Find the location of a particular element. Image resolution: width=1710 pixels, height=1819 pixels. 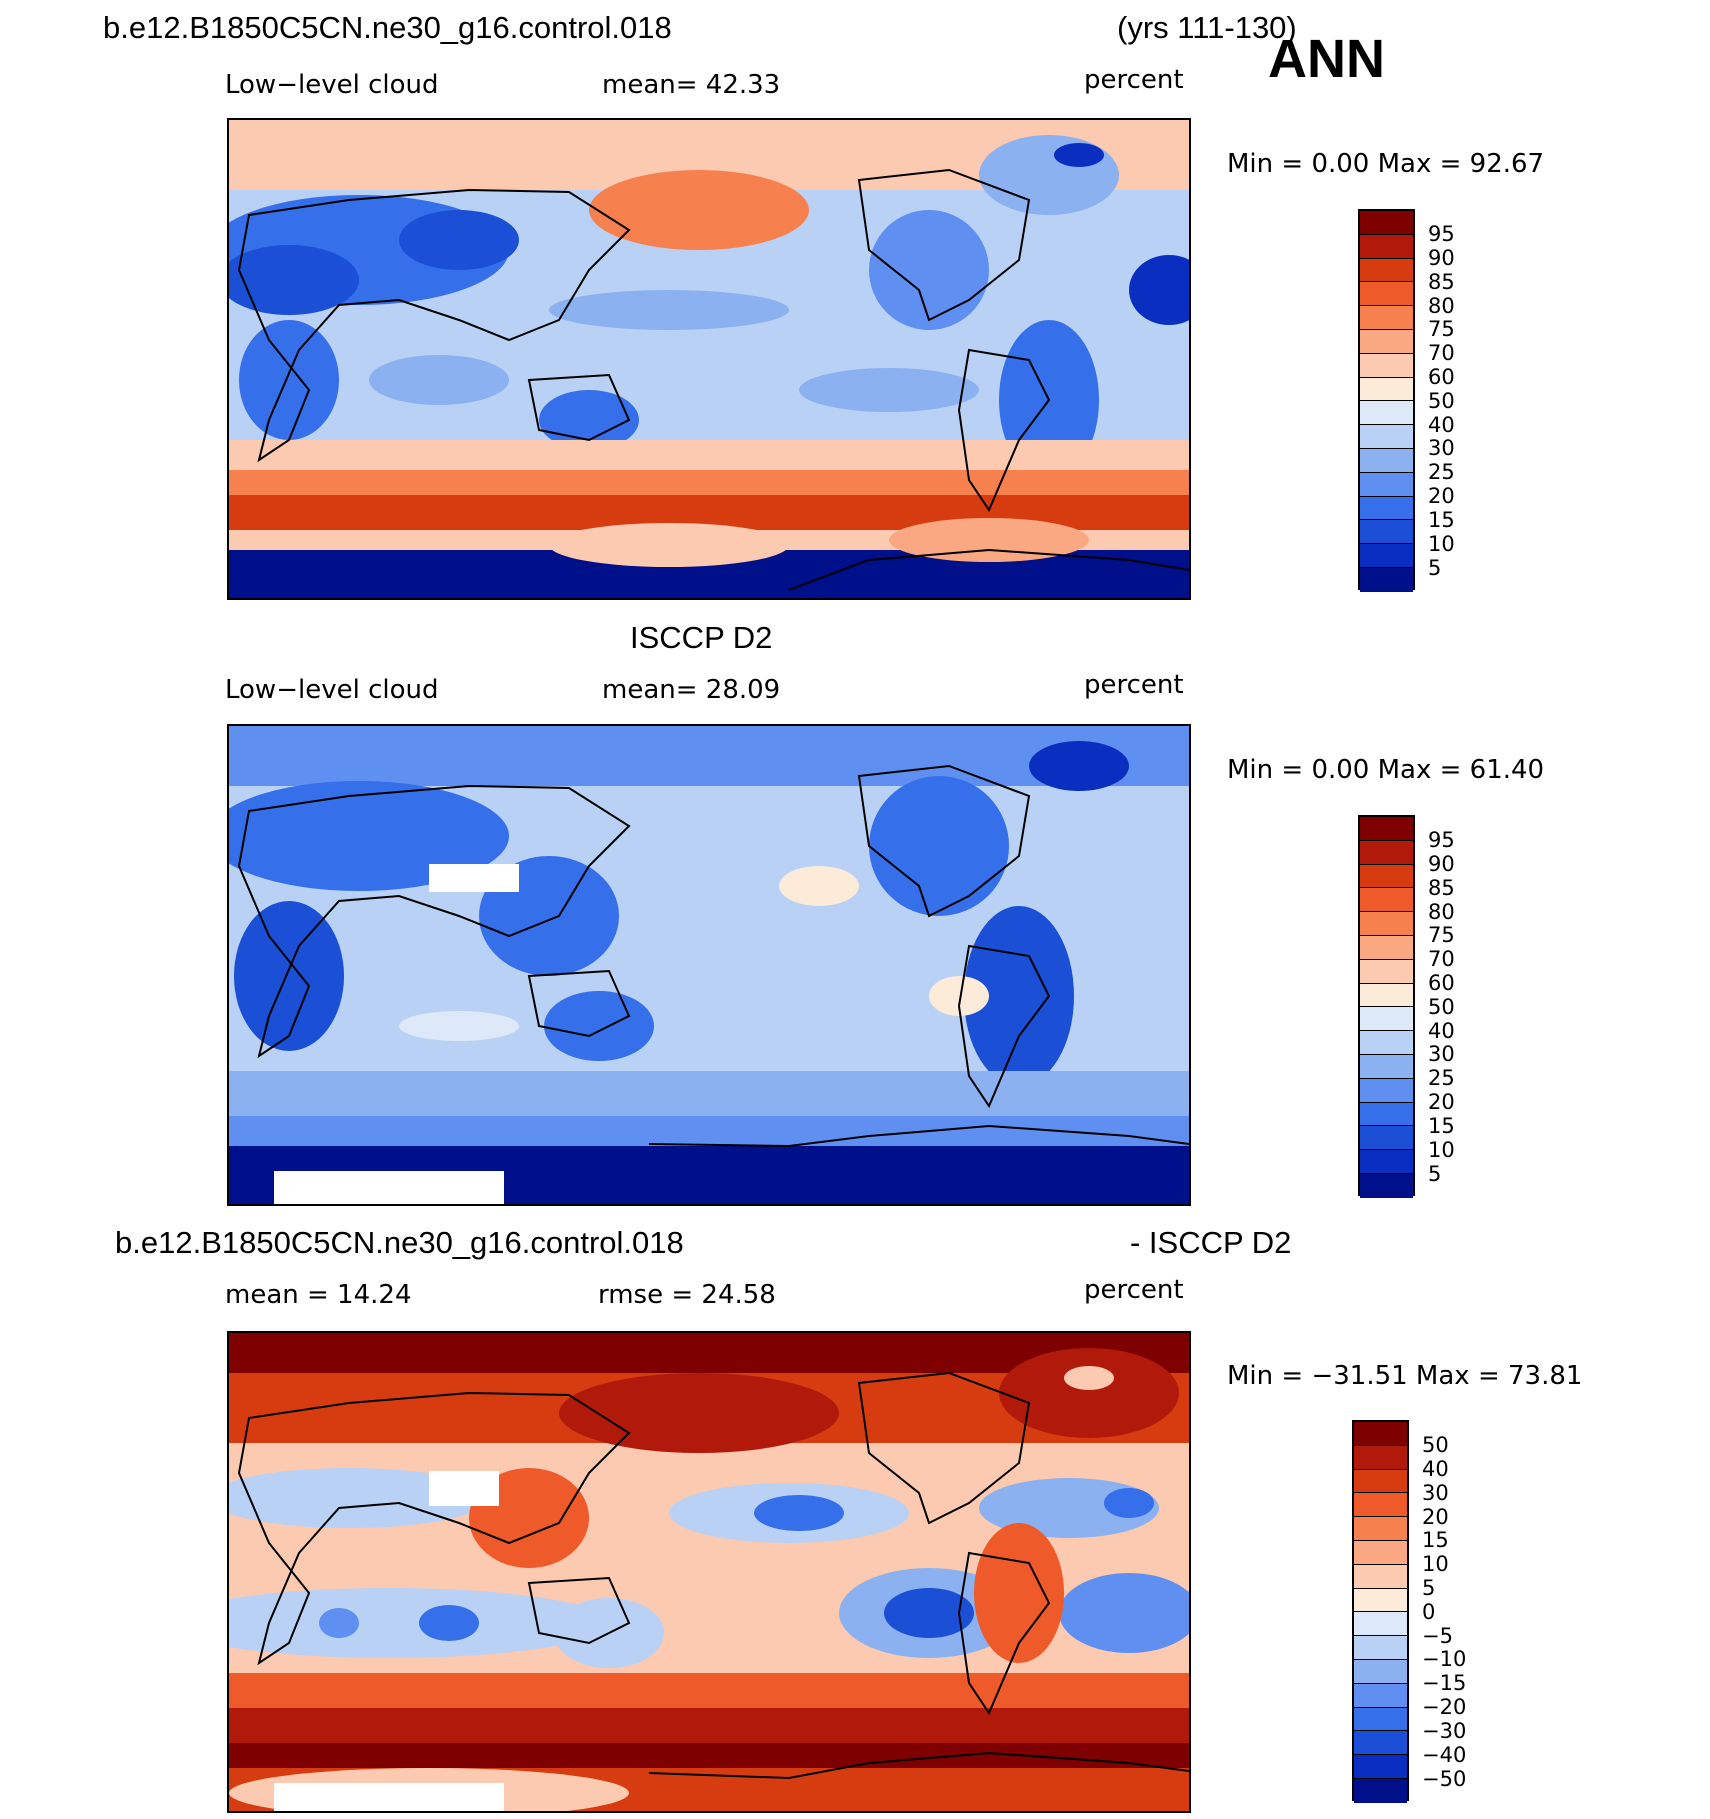

panel3-minmax: Min = −31.51 Max = 73.81 is located at coordinates (1405, 1376).